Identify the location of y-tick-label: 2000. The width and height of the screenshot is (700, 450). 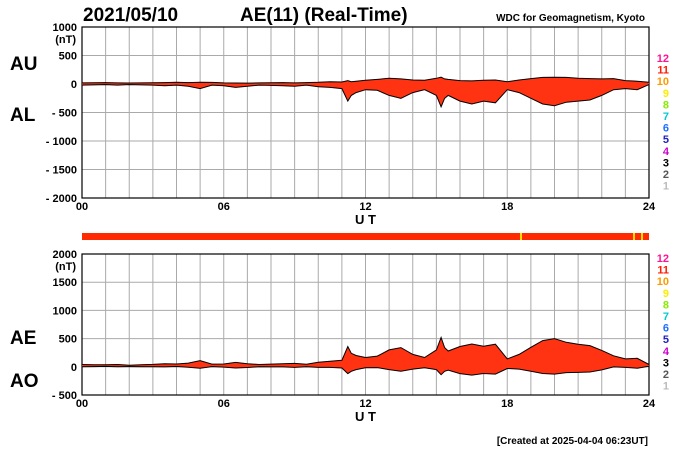
(65, 255).